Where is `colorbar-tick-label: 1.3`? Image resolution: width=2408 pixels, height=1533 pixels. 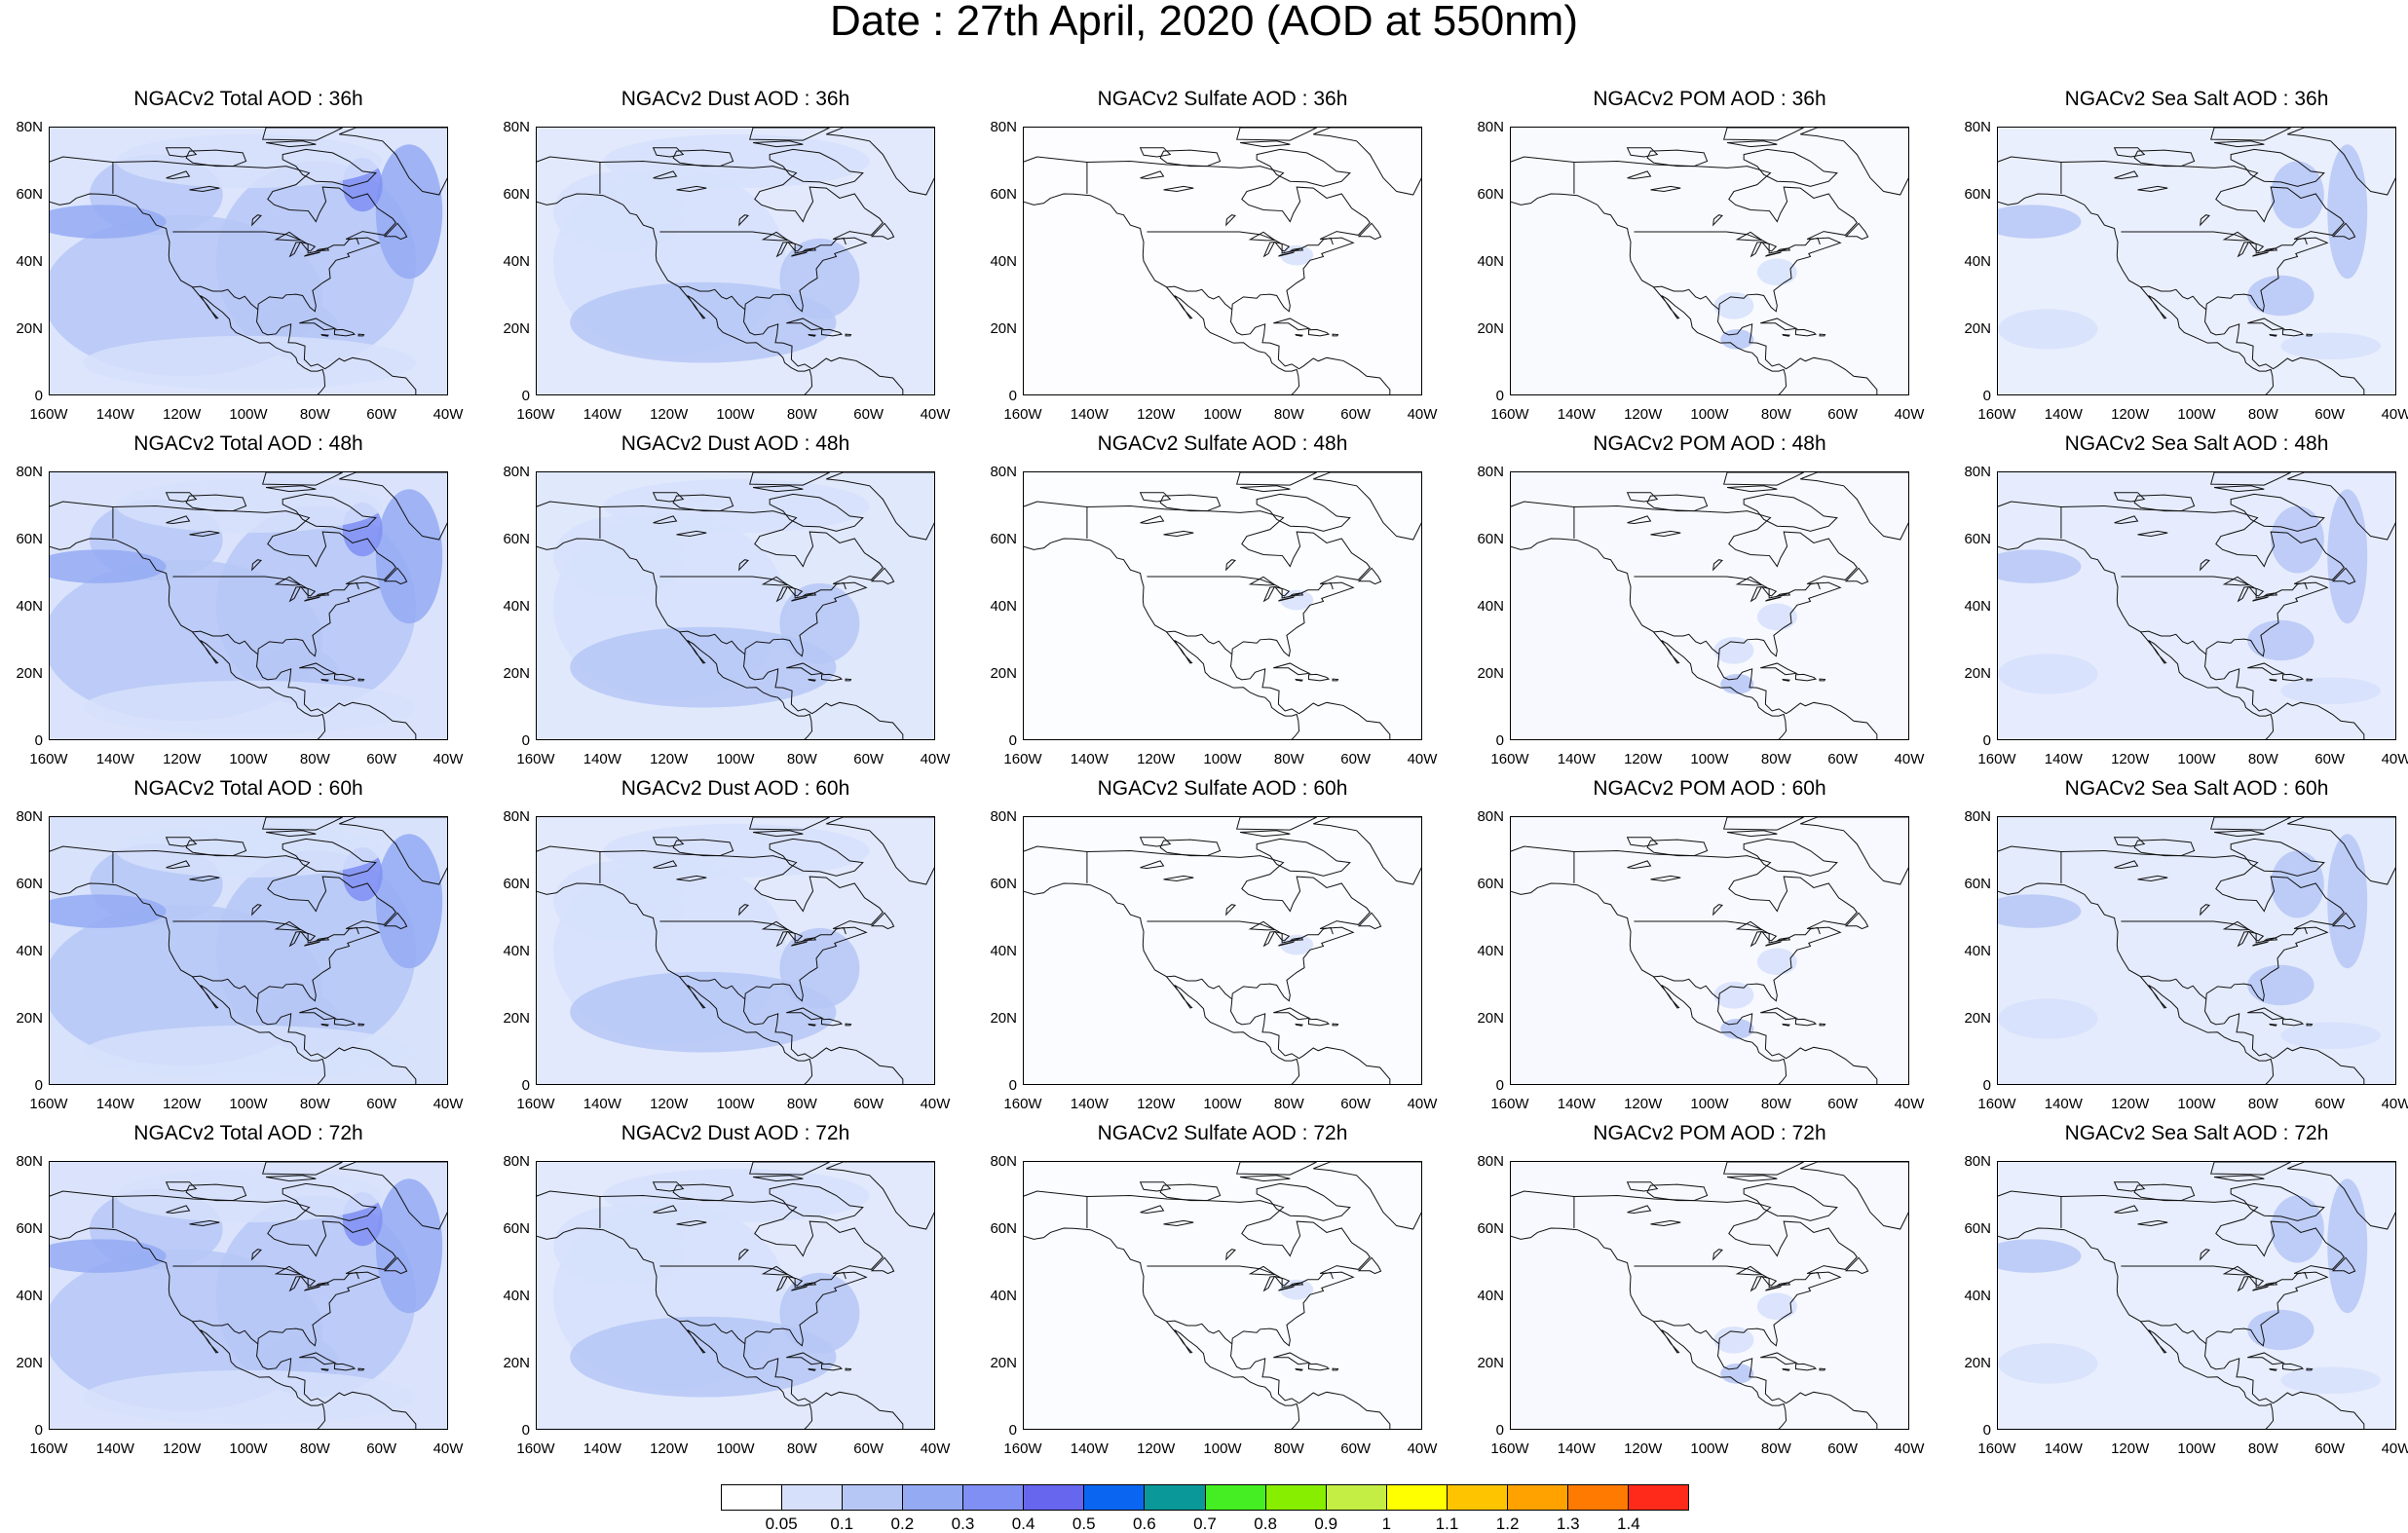 colorbar-tick-label: 1.3 is located at coordinates (1568, 1523).